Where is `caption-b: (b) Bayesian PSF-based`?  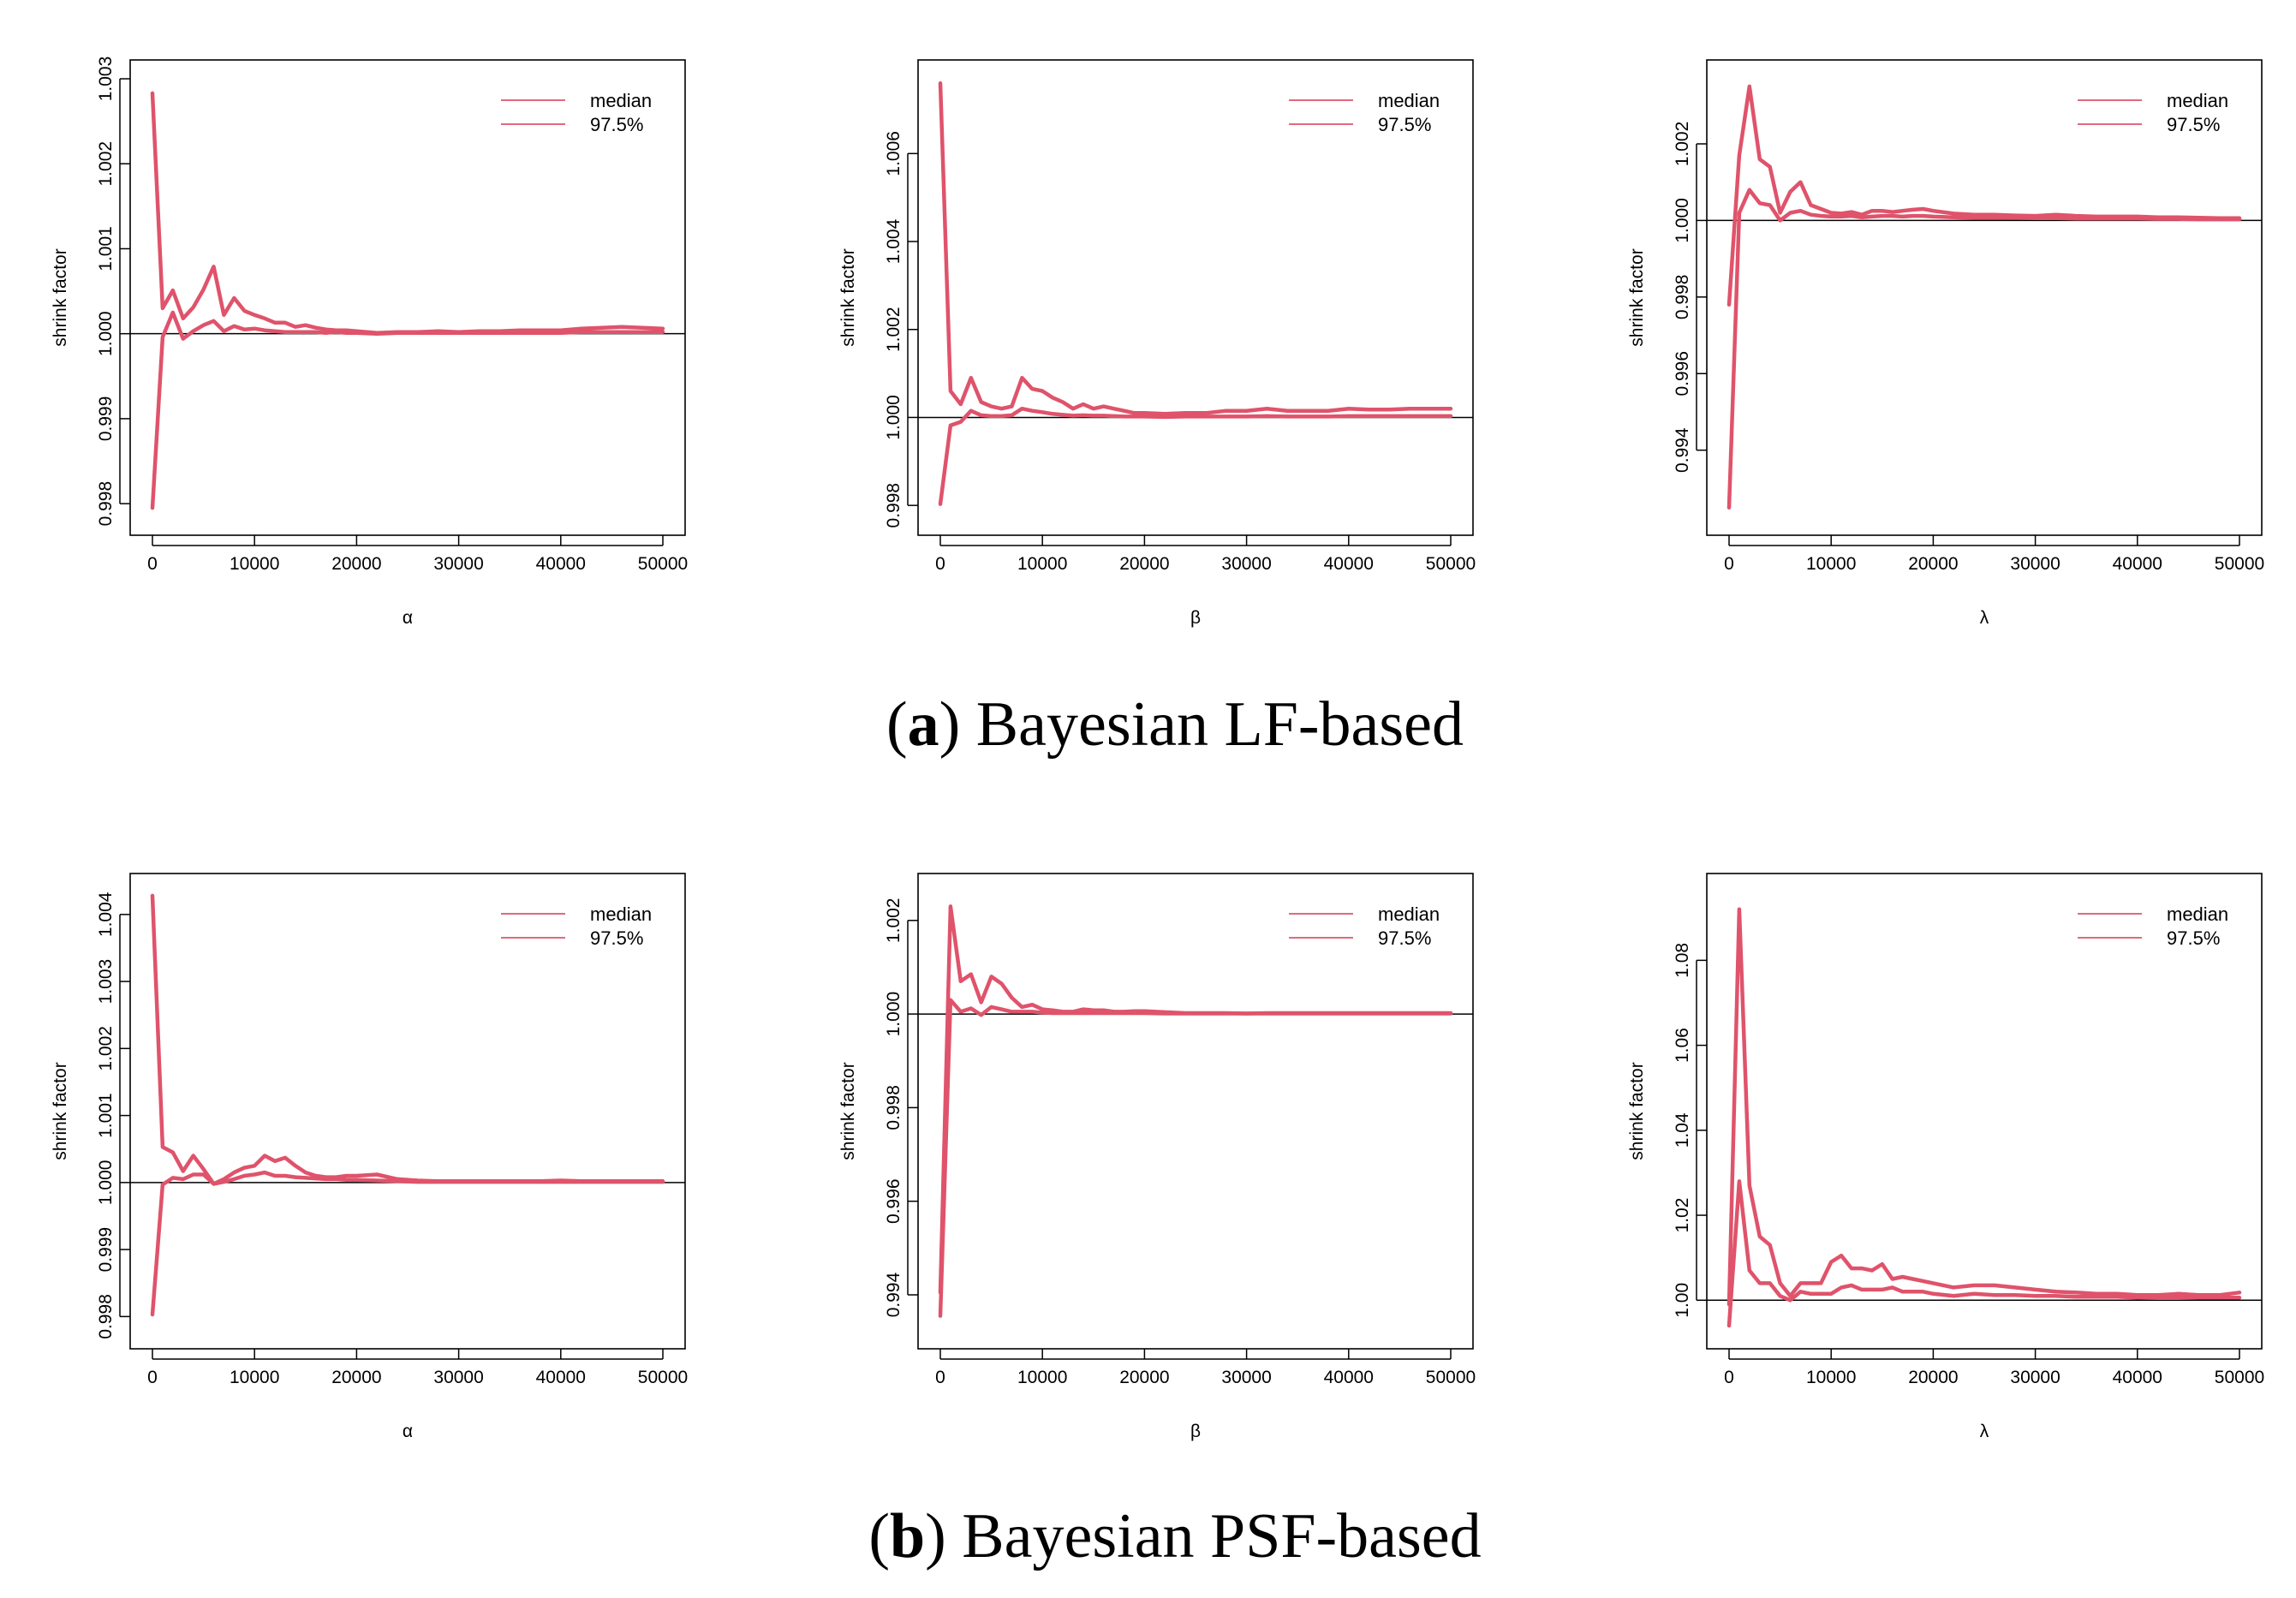
caption-b: (b) Bayesian PSF-based is located at coordinates (1174, 1536).